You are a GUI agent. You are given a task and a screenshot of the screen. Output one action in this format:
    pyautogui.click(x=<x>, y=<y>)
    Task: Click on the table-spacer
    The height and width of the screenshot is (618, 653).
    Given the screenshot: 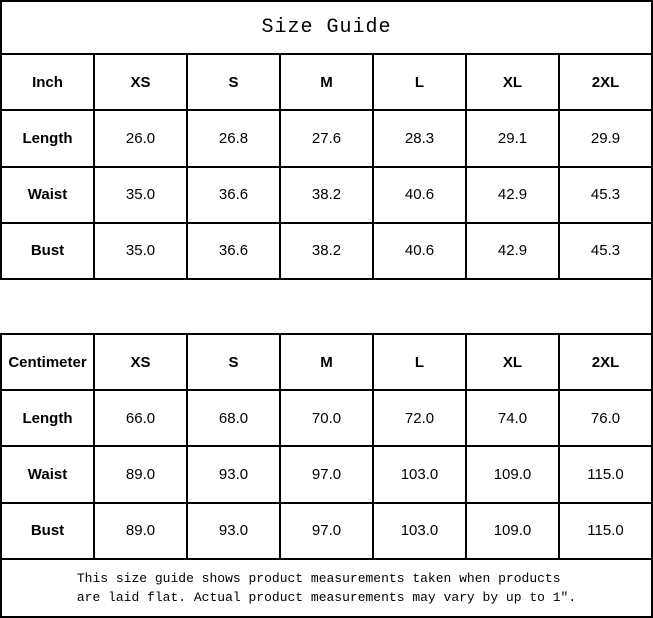 What is the action you would take?
    pyautogui.click(x=327, y=306)
    